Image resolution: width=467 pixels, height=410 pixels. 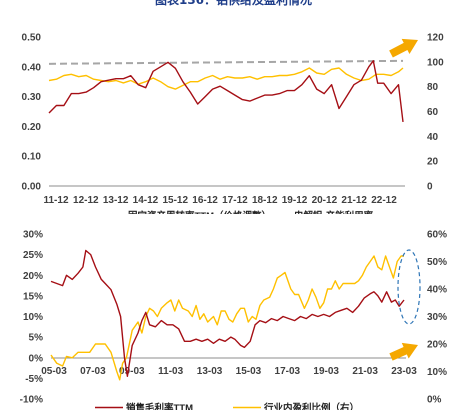 What do you see at coordinates (54, 371) in the screenshot?
I see `x-axis-tick-label: 05-03` at bounding box center [54, 371].